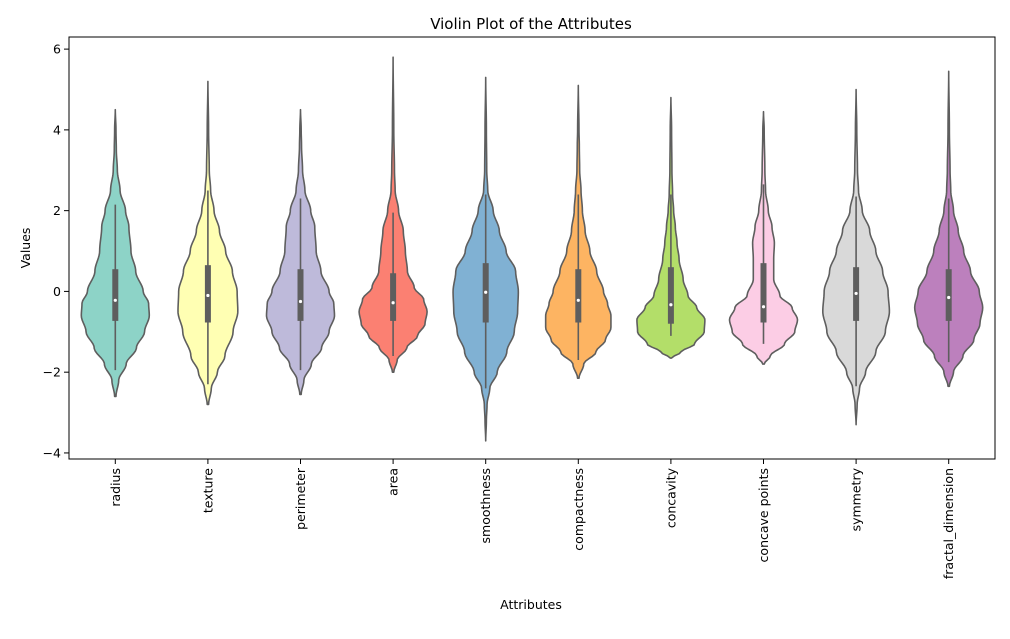  Describe the element at coordinates (52, 452) in the screenshot. I see `y-tick-label: −4` at that location.